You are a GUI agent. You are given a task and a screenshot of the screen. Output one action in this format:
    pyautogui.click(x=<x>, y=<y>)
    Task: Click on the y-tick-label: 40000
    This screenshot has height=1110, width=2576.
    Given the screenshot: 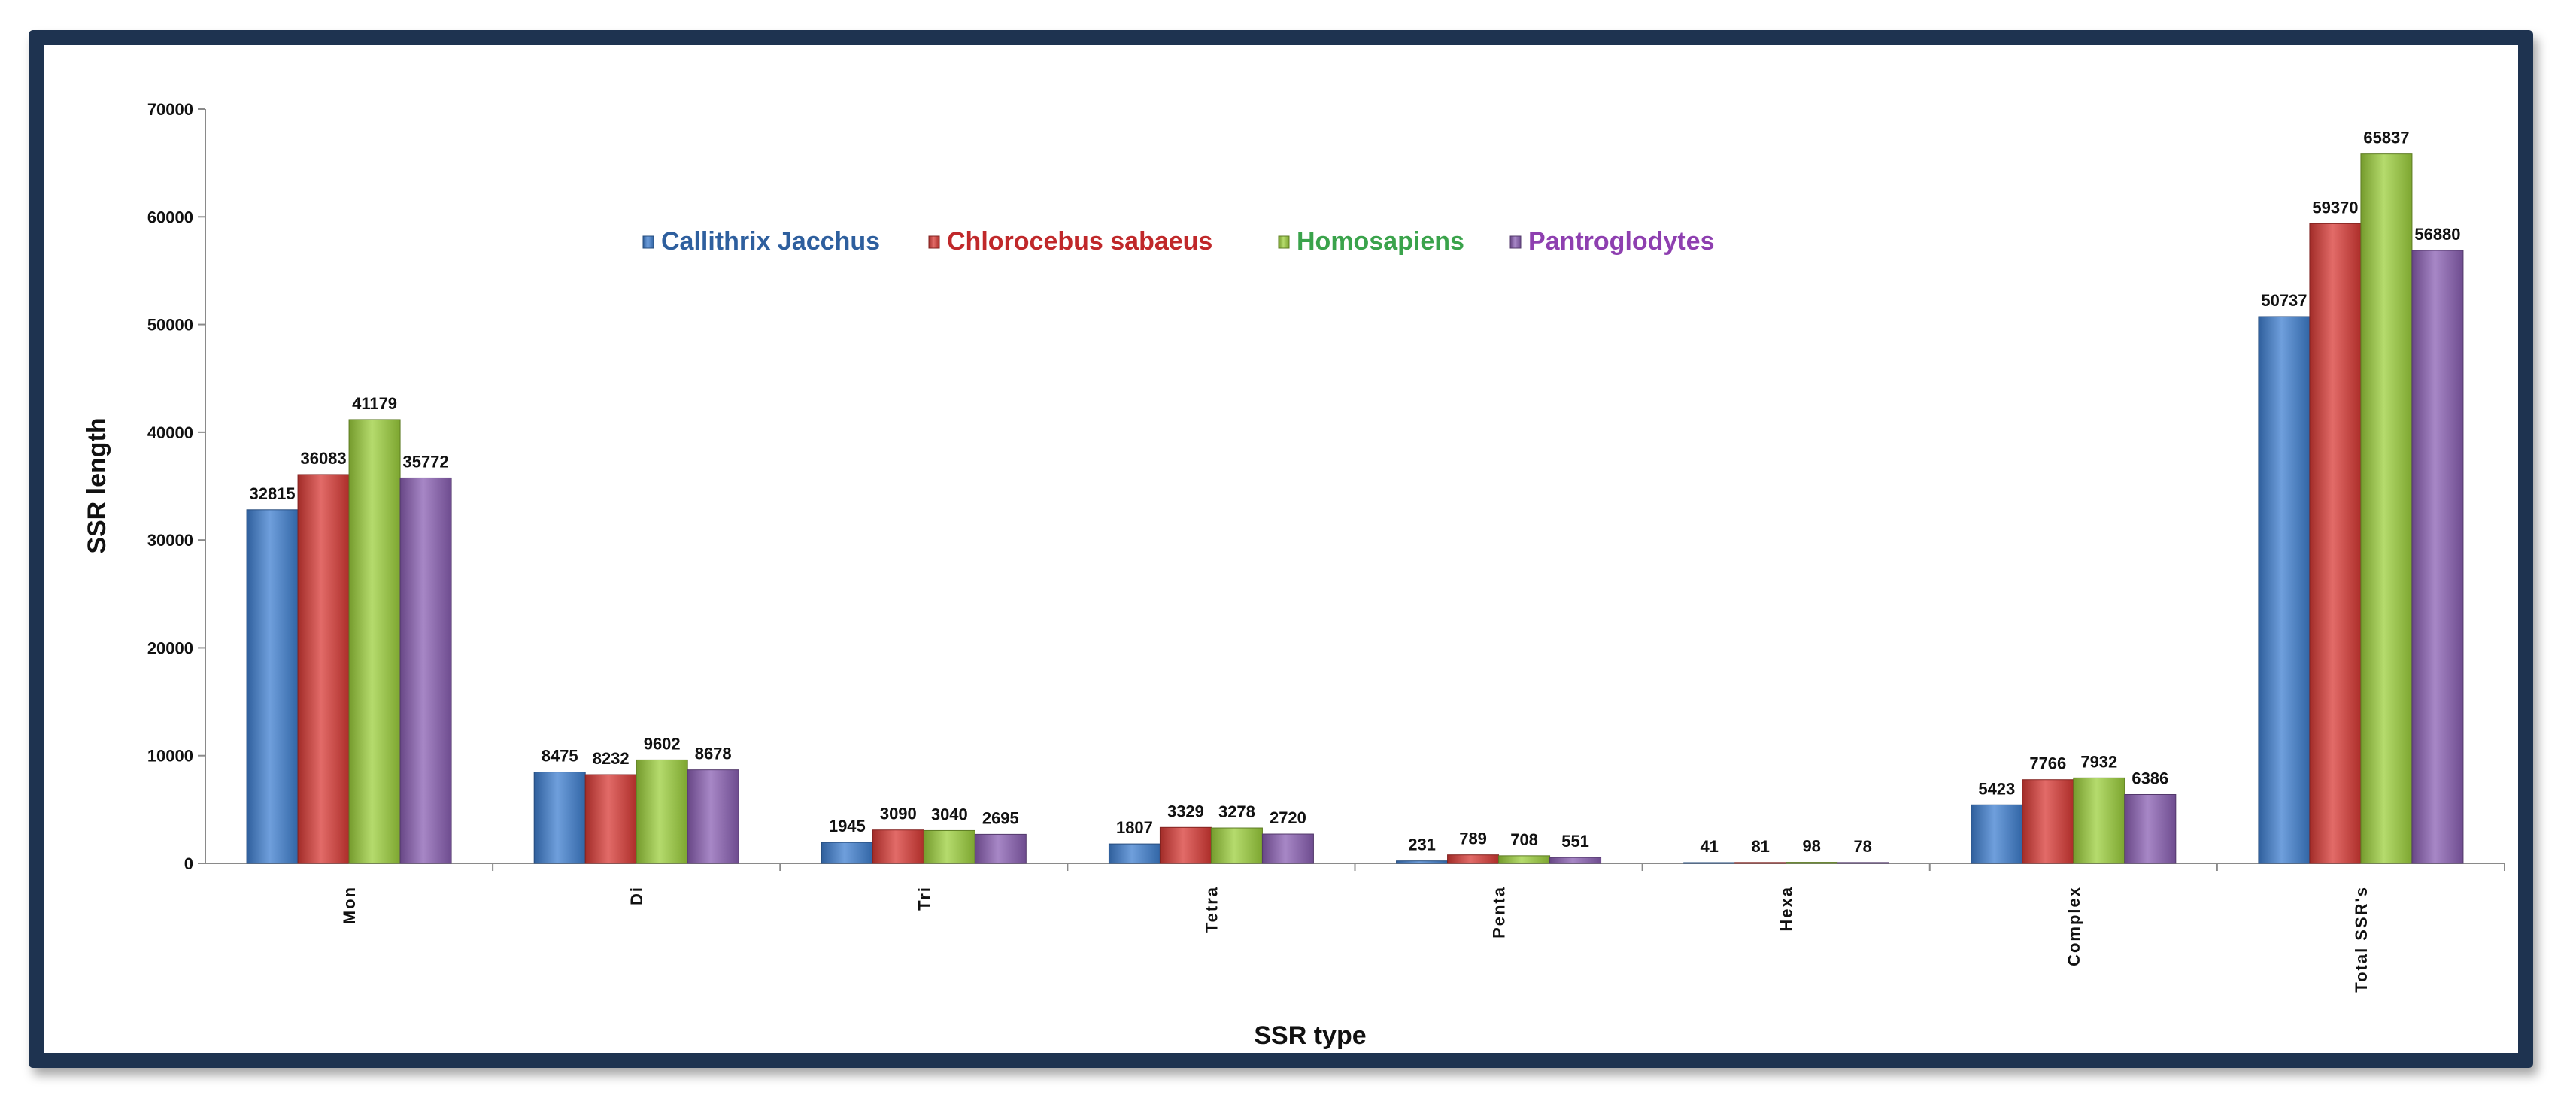 What is the action you would take?
    pyautogui.click(x=170, y=433)
    